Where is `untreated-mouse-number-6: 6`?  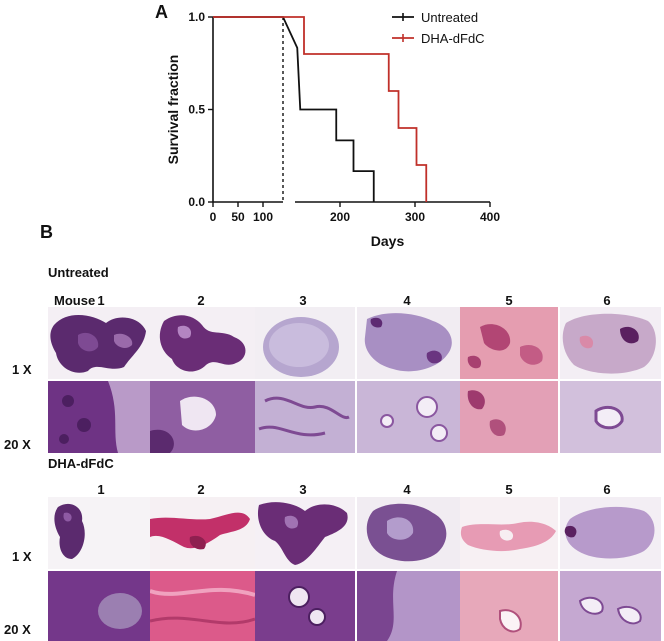
untreated-mouse-number-6: 6 is located at coordinates (607, 300).